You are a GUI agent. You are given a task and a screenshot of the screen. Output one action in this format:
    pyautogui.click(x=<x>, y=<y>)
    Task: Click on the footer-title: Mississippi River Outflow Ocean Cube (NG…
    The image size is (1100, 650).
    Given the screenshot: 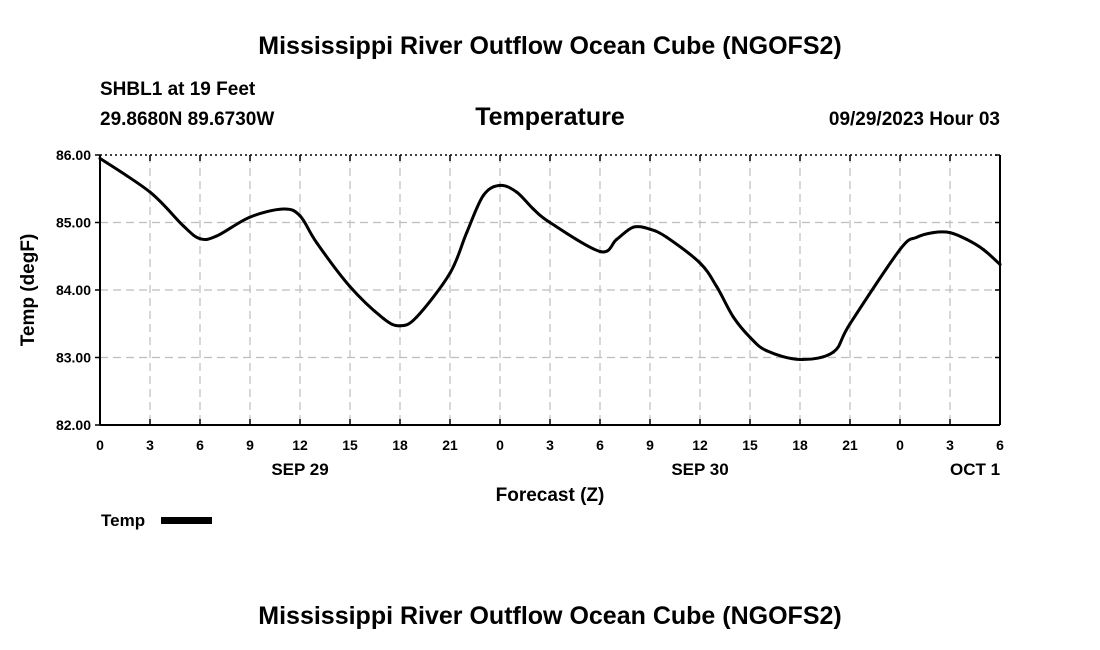 What is the action you would take?
    pyautogui.click(x=549, y=616)
    